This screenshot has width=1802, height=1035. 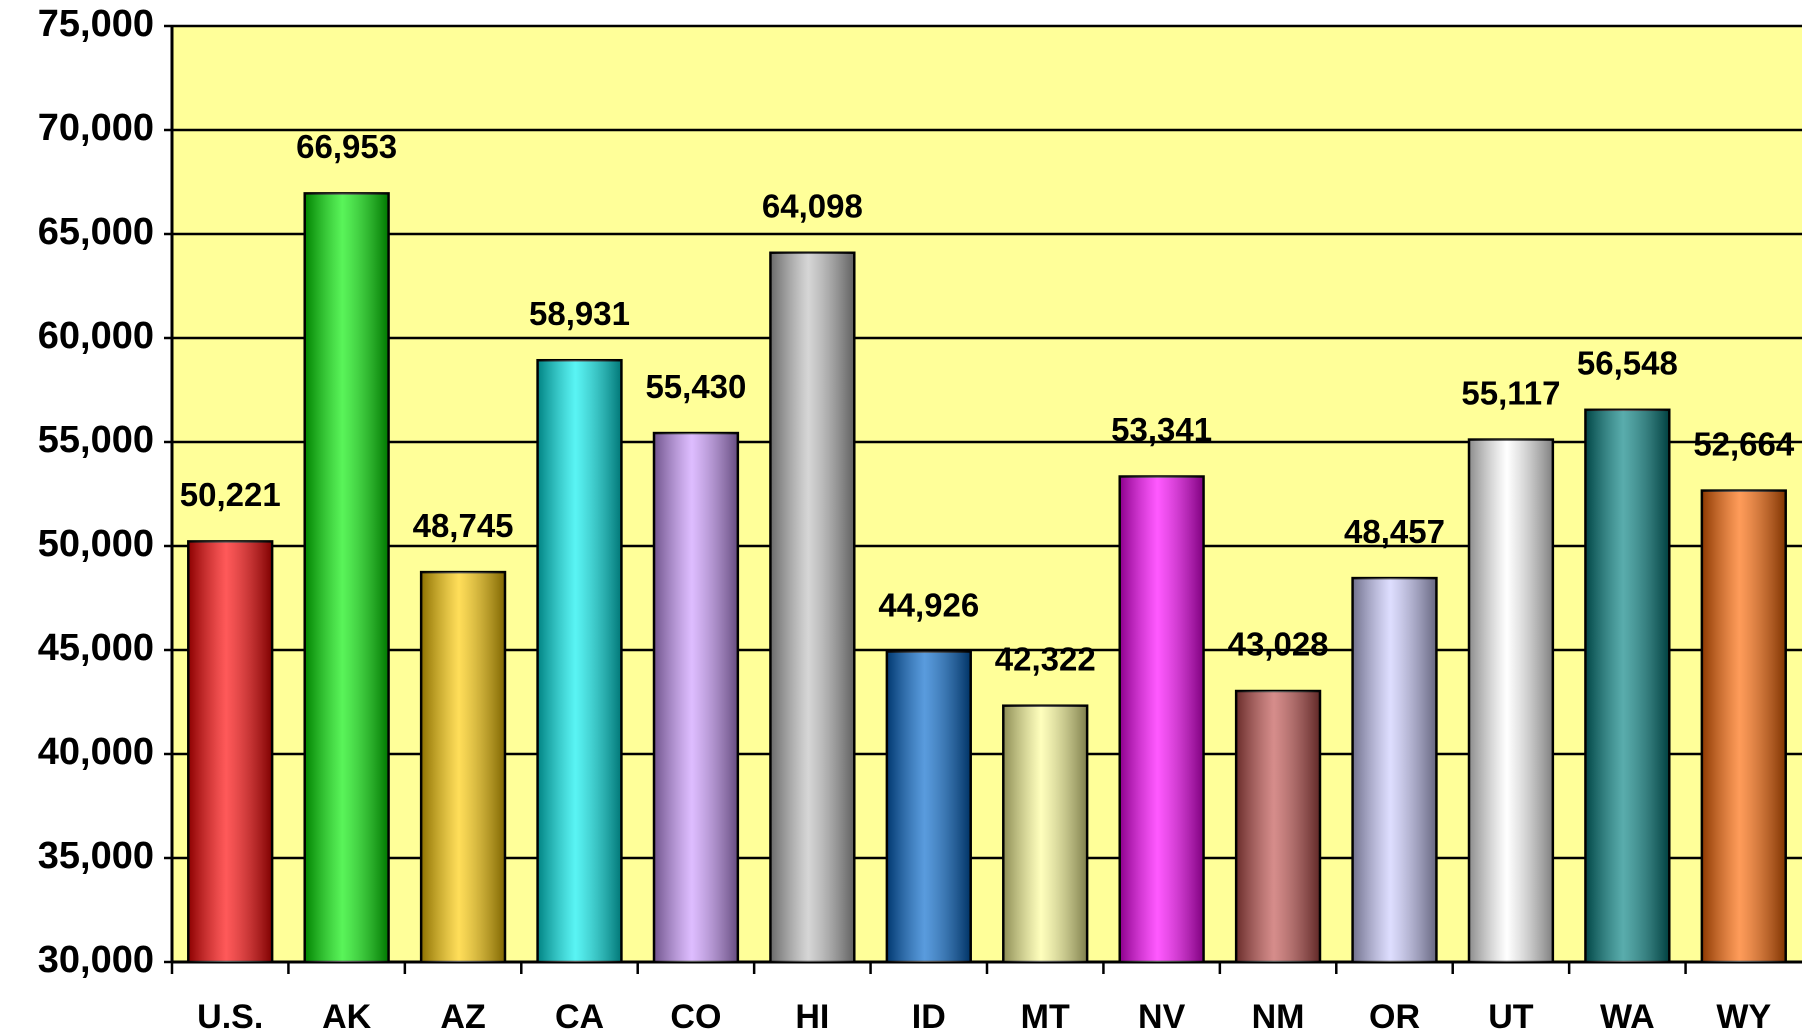 I want to click on y-tick-label: 35,000, so click(x=96, y=856).